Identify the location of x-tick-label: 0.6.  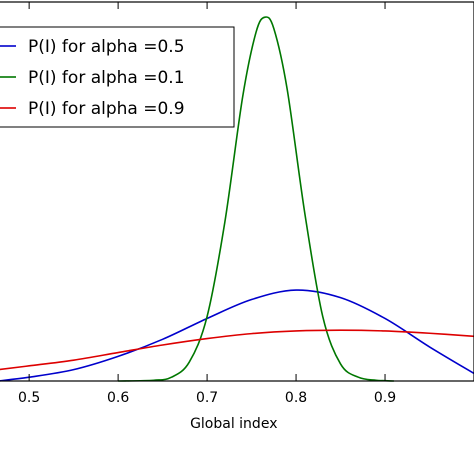
(118, 398).